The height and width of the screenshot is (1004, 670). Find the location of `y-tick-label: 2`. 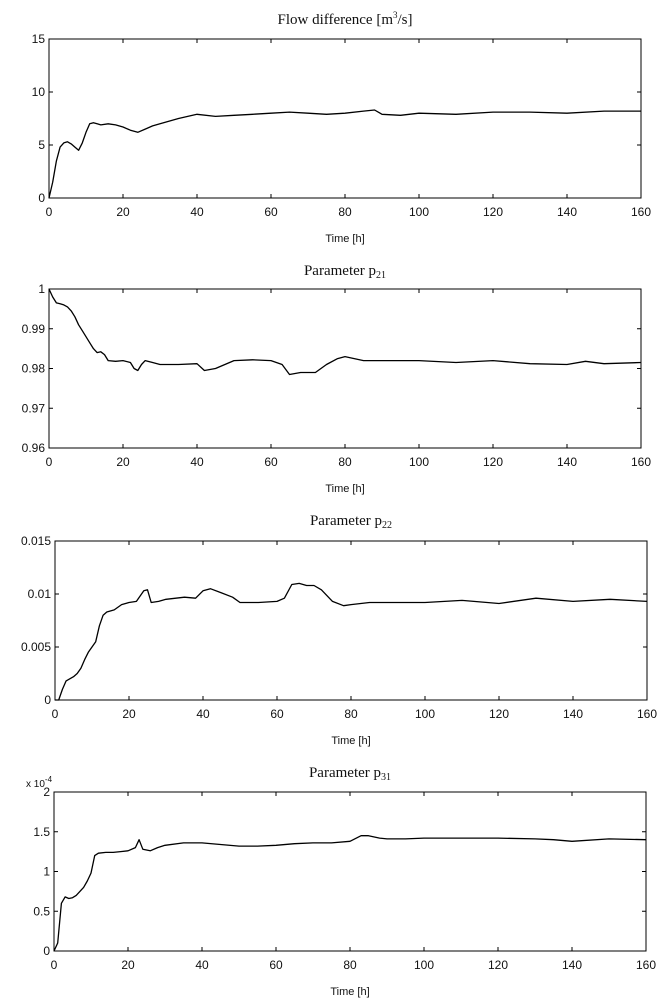

y-tick-label: 2 is located at coordinates (46, 792).